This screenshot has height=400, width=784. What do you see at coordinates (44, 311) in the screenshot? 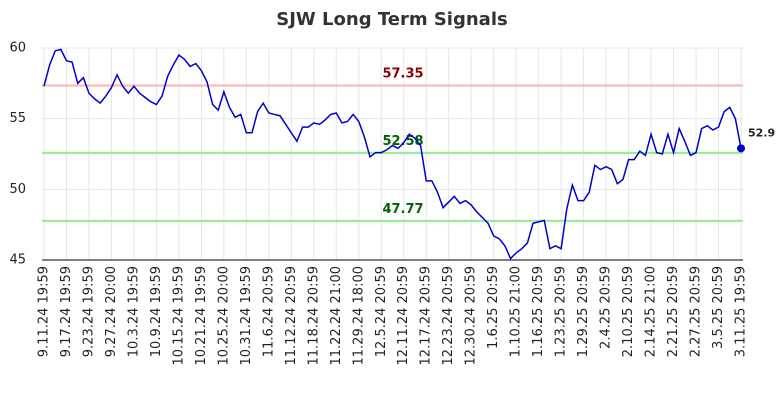
I see `x-tick-label: 9.11.24 19:59` at bounding box center [44, 311].